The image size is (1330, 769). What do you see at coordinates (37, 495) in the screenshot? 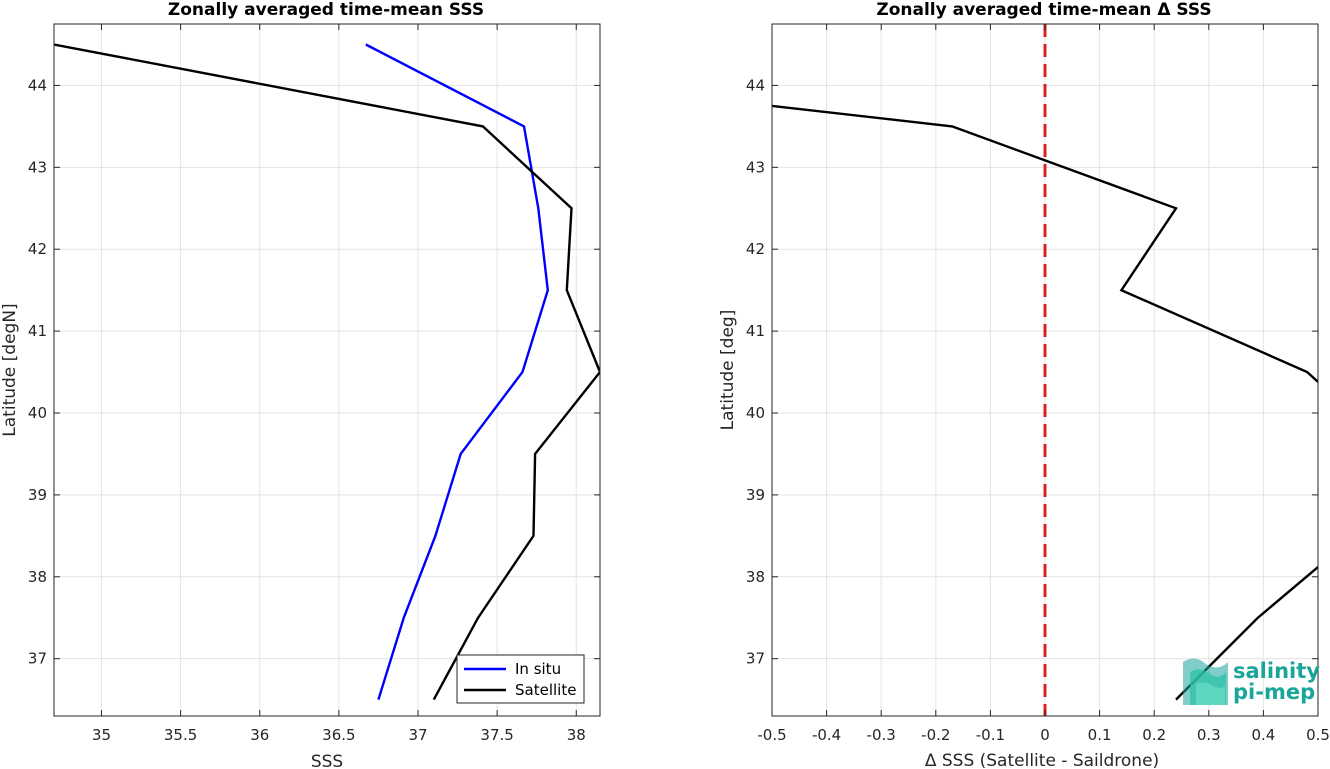
I see `left-y-tick-label: 39` at bounding box center [37, 495].